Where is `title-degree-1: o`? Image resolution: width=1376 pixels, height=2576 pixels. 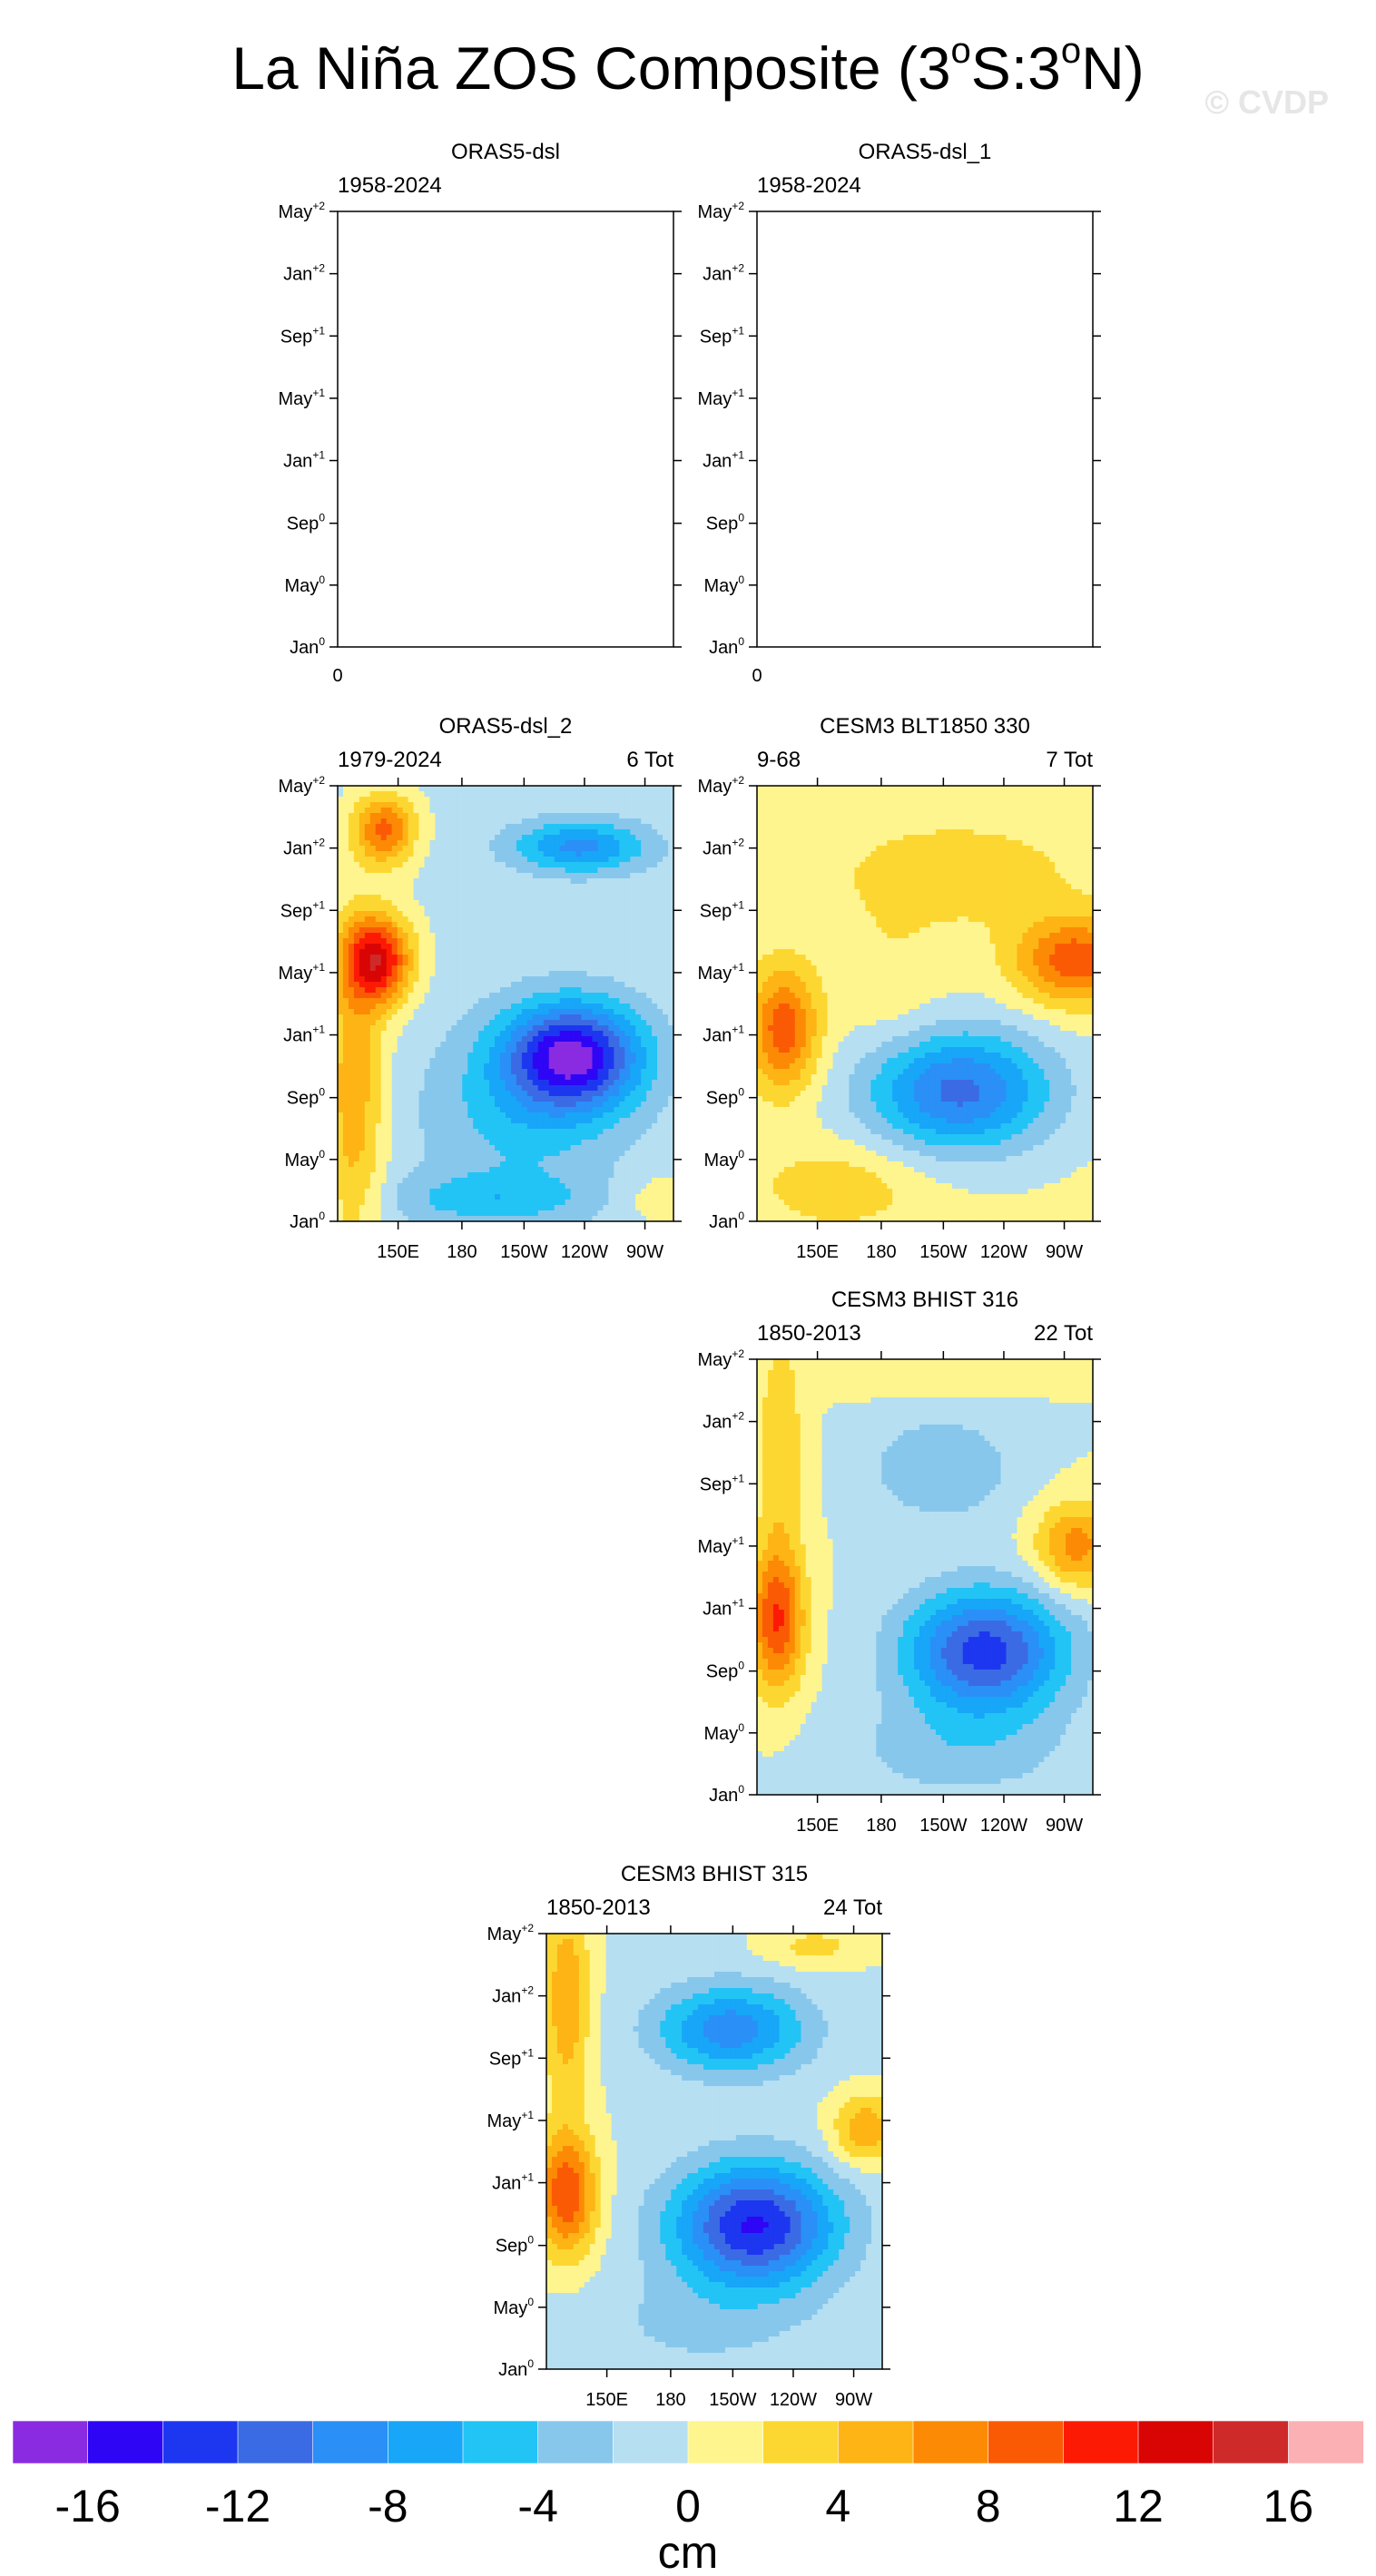 title-degree-1: o is located at coordinates (961, 51).